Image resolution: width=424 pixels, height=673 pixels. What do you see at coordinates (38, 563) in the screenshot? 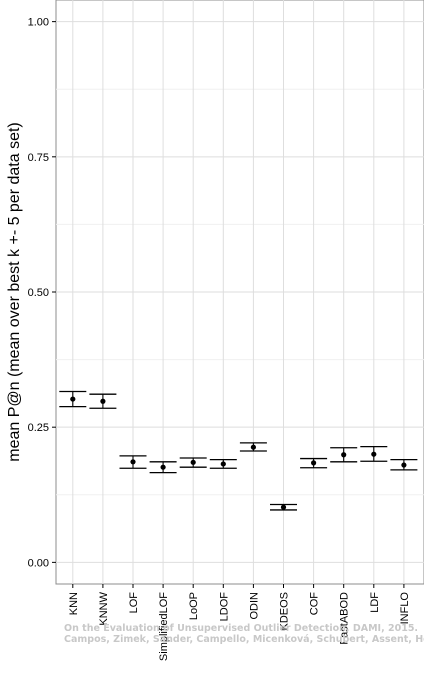
I see `y-tick-label: 0.00` at bounding box center [38, 563].